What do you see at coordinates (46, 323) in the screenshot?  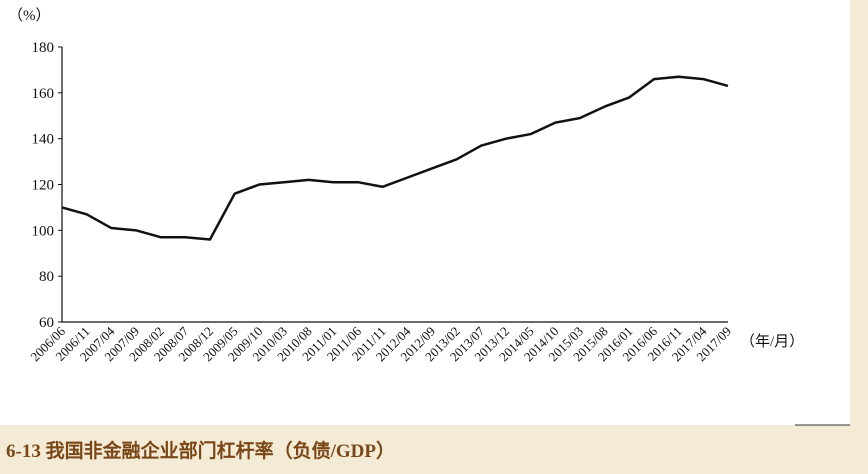 I see `y-tick-label: 60` at bounding box center [46, 323].